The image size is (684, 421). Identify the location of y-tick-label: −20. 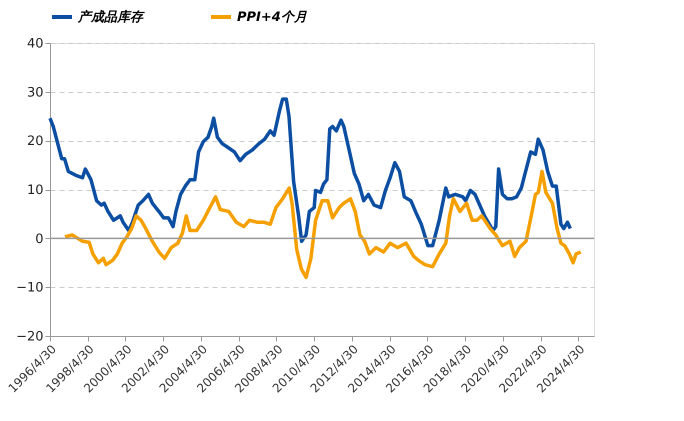
(30, 337).